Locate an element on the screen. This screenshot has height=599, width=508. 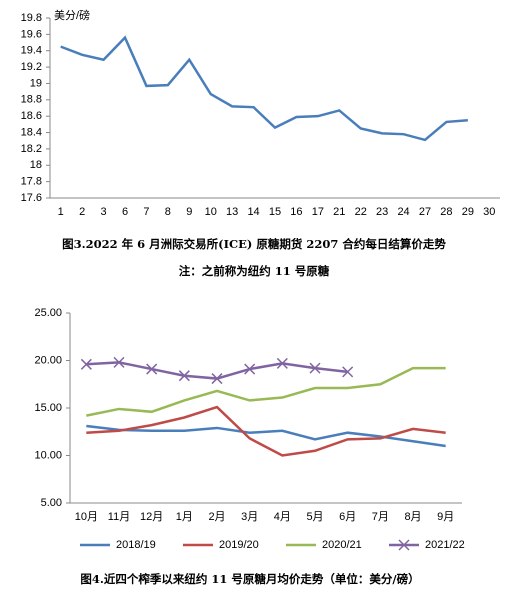
y-tick-label: 19.2 is located at coordinates (31, 67).